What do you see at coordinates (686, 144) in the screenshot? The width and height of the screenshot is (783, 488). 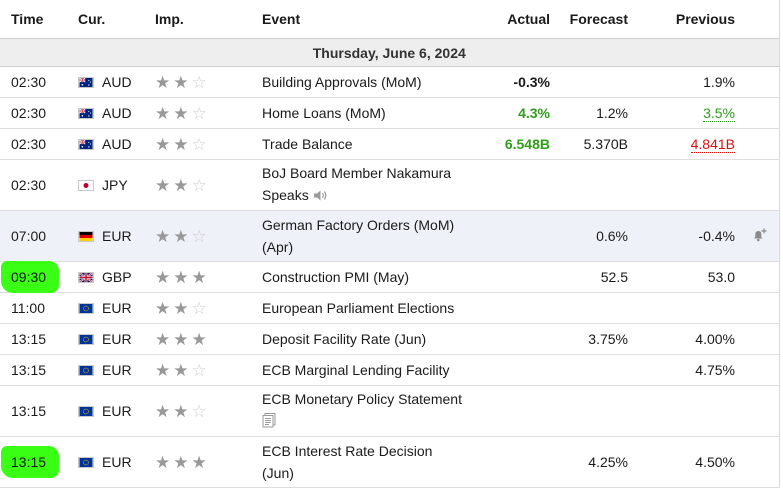 I see `previous-value-cell: 4.841B` at bounding box center [686, 144].